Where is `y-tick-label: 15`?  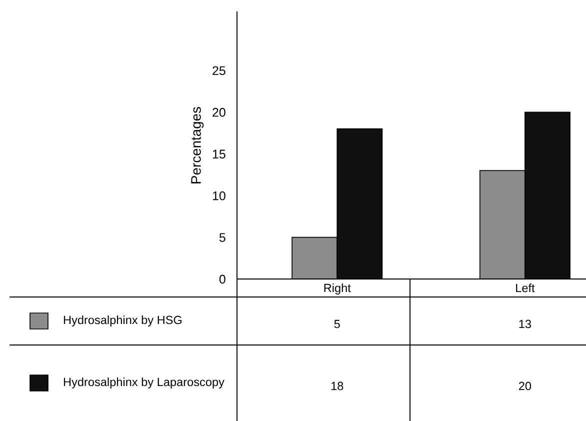 y-tick-label: 15 is located at coordinates (219, 154).